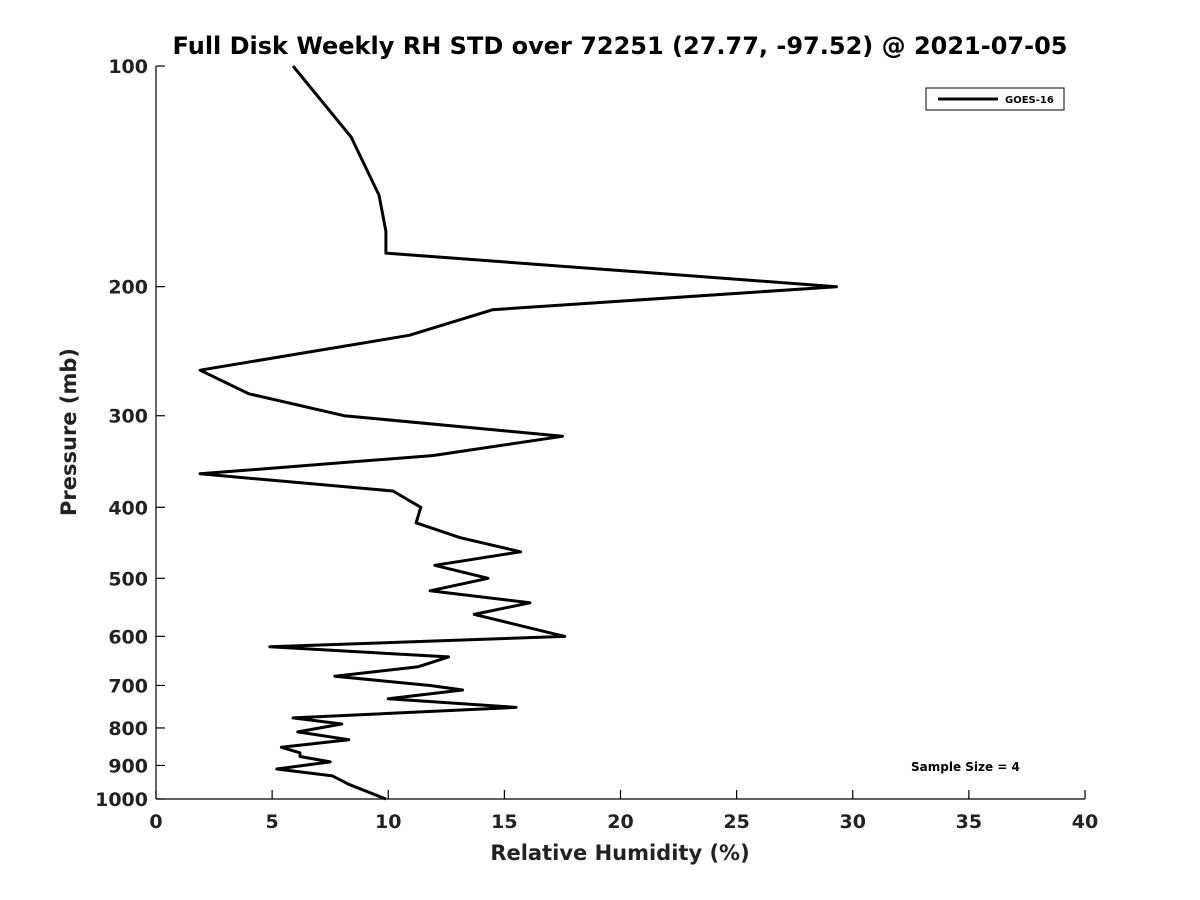  Describe the element at coordinates (388, 822) in the screenshot. I see `x-tick-label: 10` at that location.